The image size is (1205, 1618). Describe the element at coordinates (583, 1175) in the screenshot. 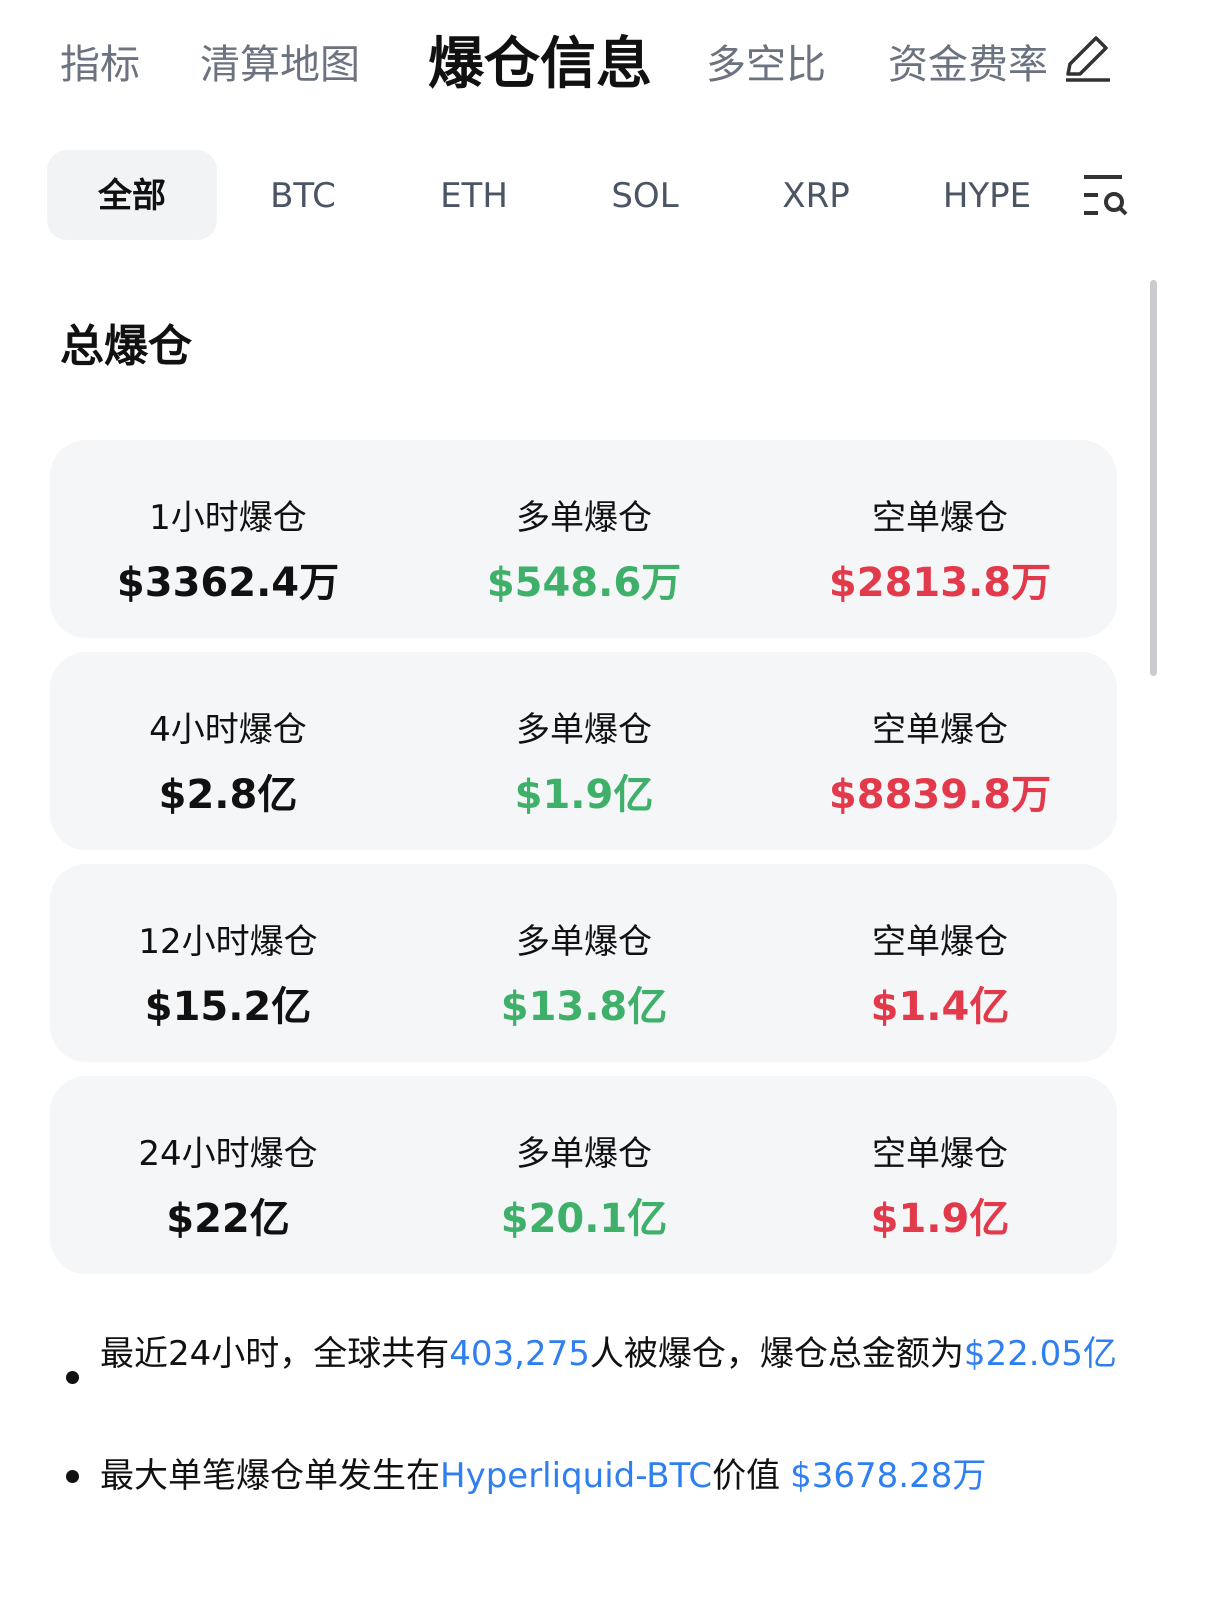

I see `card: 24小时爆仓 $22亿 多单爆仓 $20.1亿 空单爆仓 $1.9亿` at that location.